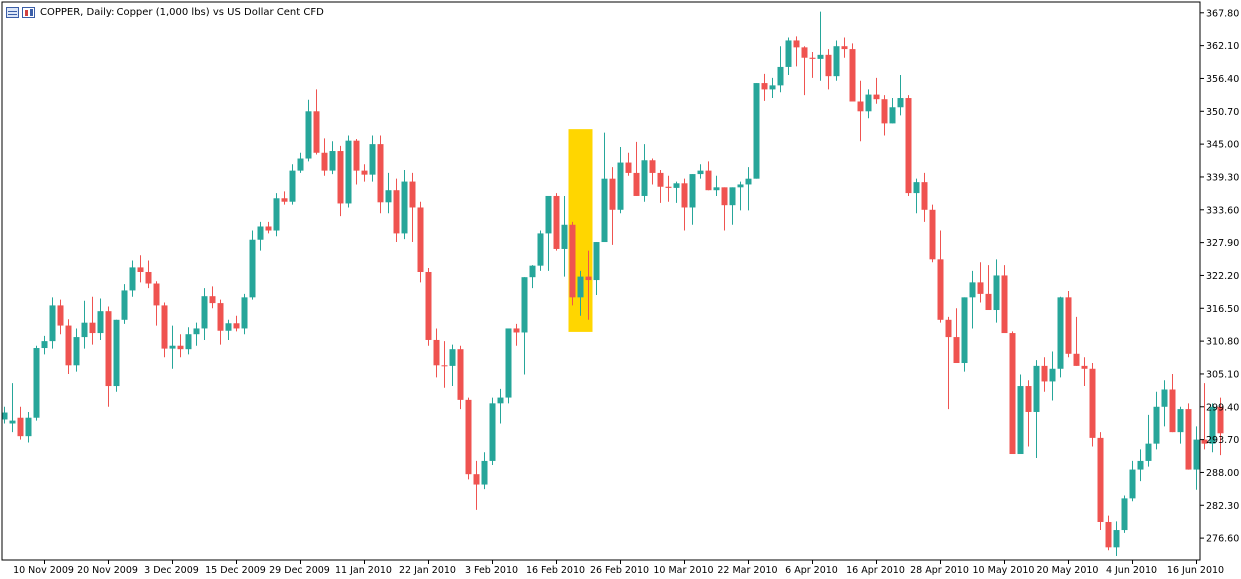  What do you see at coordinates (28, 12) in the screenshot?
I see `candlestick-icon` at bounding box center [28, 12].